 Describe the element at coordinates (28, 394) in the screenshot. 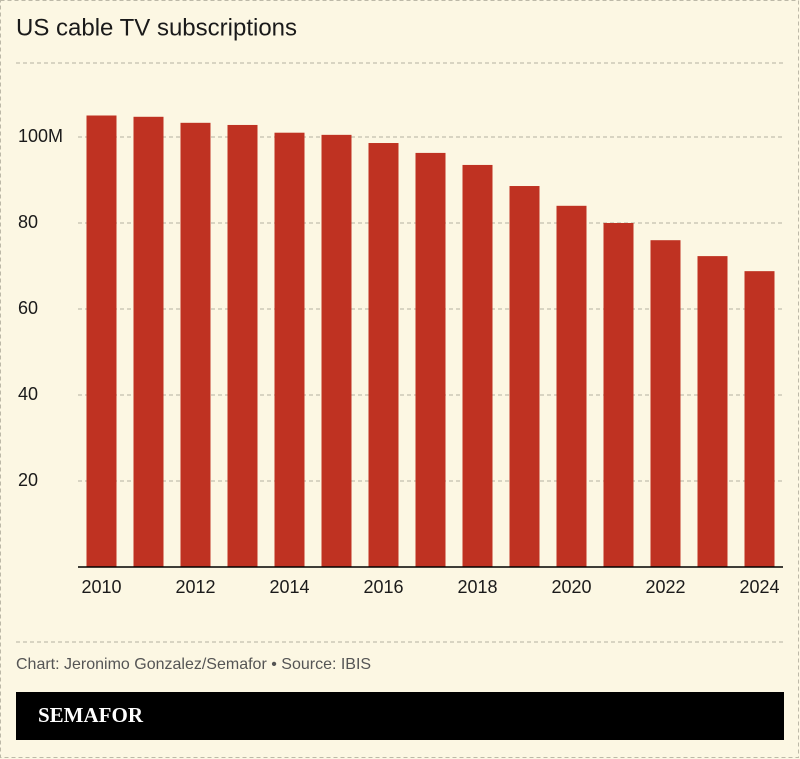

I see `y-tick-label: 40` at that location.